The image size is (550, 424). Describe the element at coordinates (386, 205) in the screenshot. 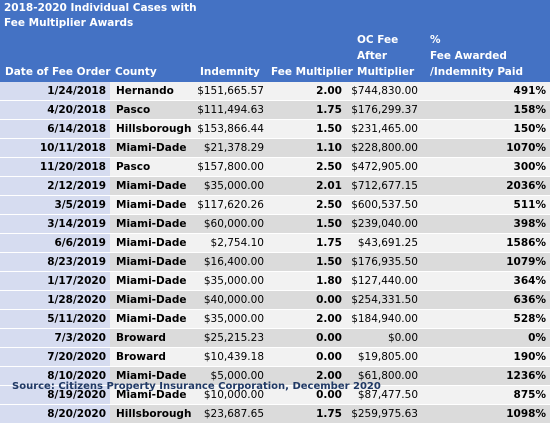

I see `cell-oc-fee: $600,537.50` at that location.